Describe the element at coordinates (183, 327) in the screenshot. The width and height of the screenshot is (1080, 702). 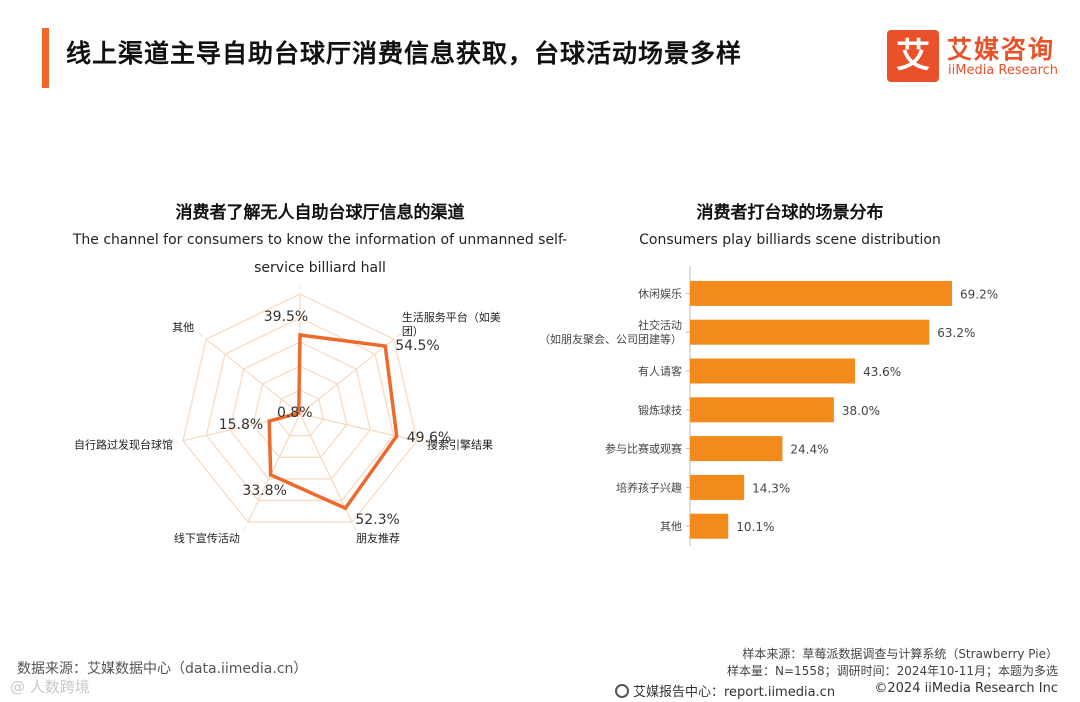
I see `radar-category-label: 其他` at that location.